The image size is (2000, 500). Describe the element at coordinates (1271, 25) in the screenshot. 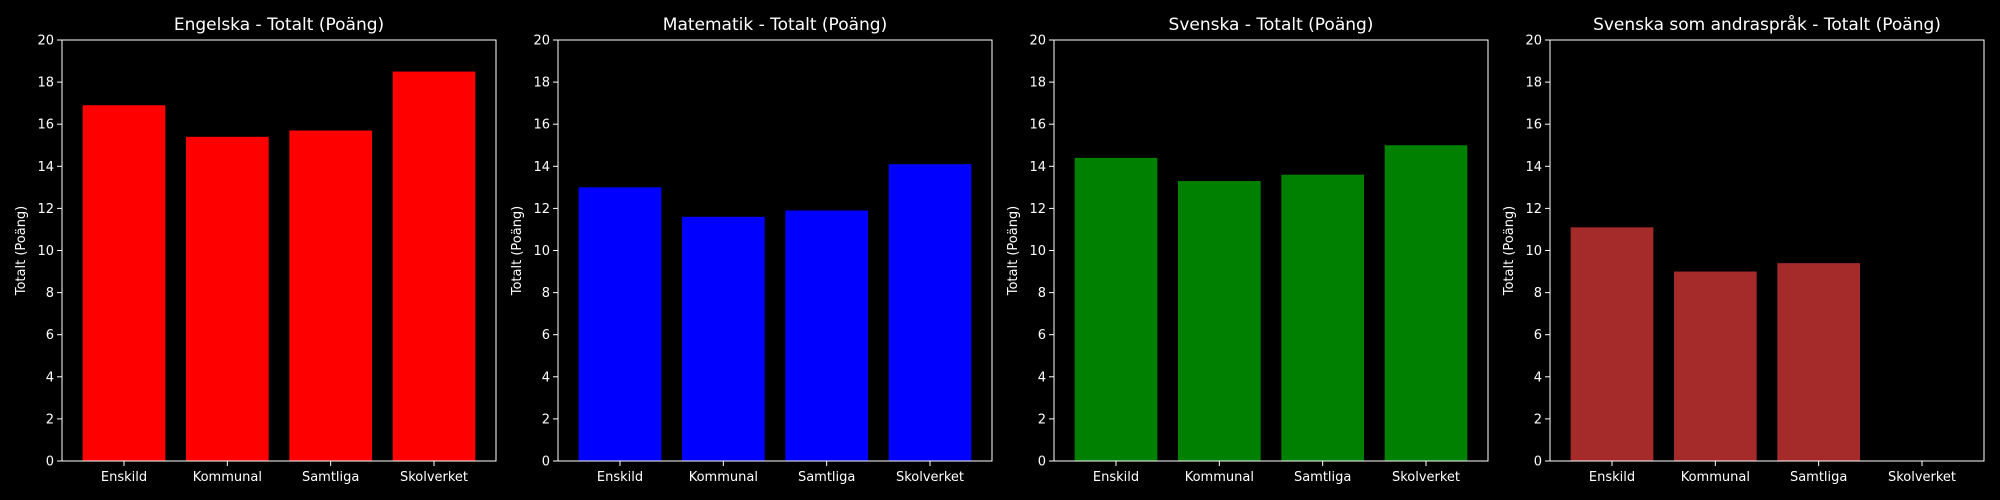

I see `chart-title: Svenska - Totalt (Poäng)` at that location.